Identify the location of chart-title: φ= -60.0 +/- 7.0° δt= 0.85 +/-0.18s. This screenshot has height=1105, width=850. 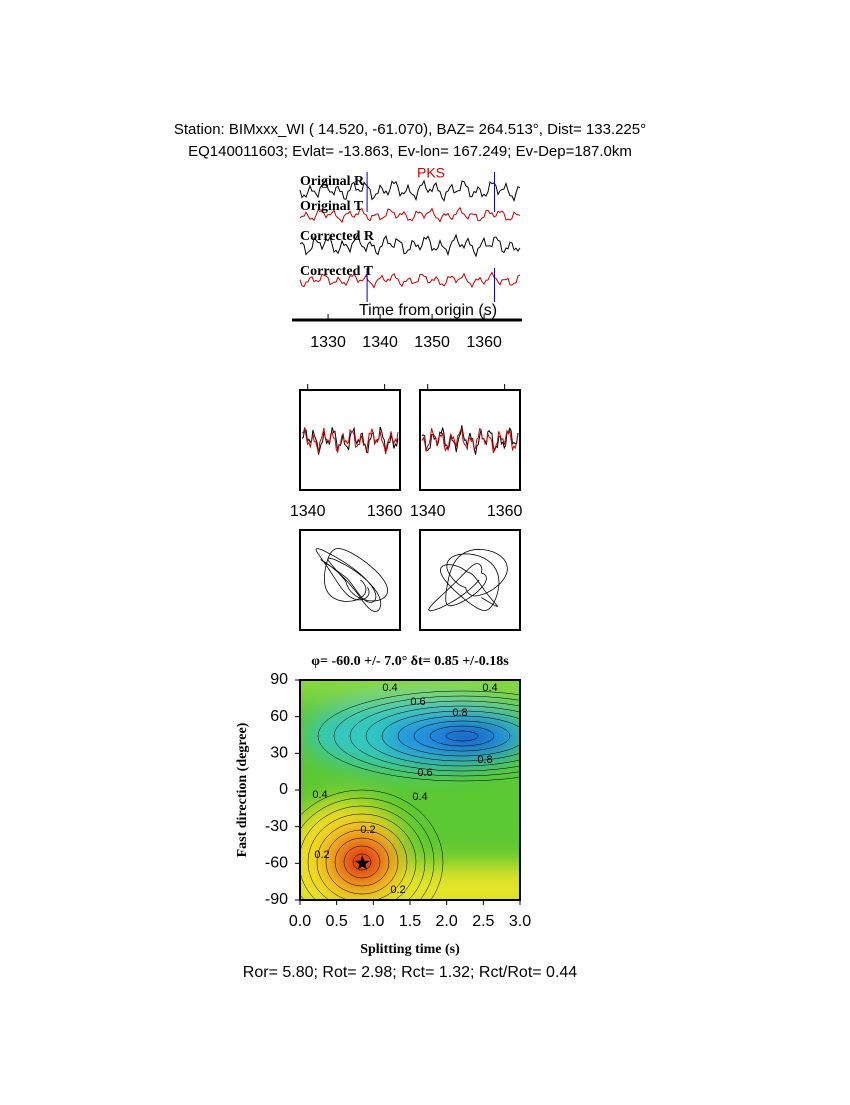
(410, 661).